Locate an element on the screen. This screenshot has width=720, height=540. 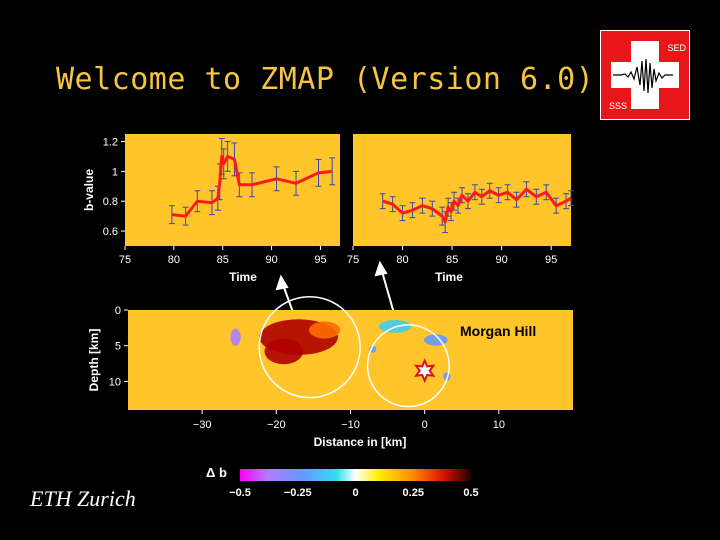
arrow-head-left is located at coordinates (282, 282).